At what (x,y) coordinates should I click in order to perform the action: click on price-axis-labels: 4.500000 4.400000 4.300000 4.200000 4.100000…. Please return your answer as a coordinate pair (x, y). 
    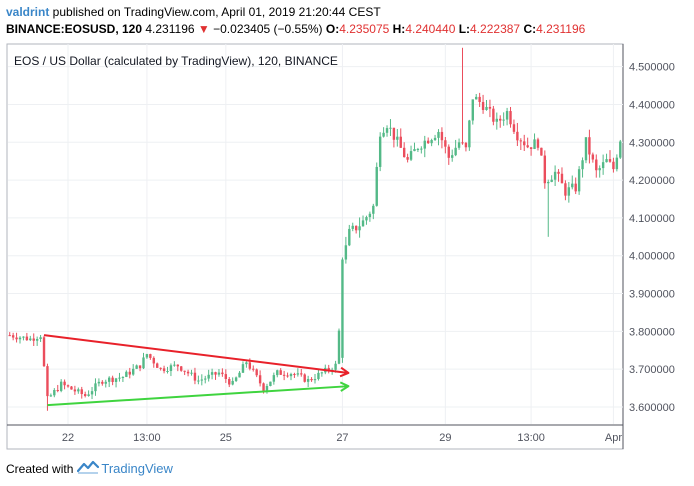
    Looking at the image, I should click on (652, 238).